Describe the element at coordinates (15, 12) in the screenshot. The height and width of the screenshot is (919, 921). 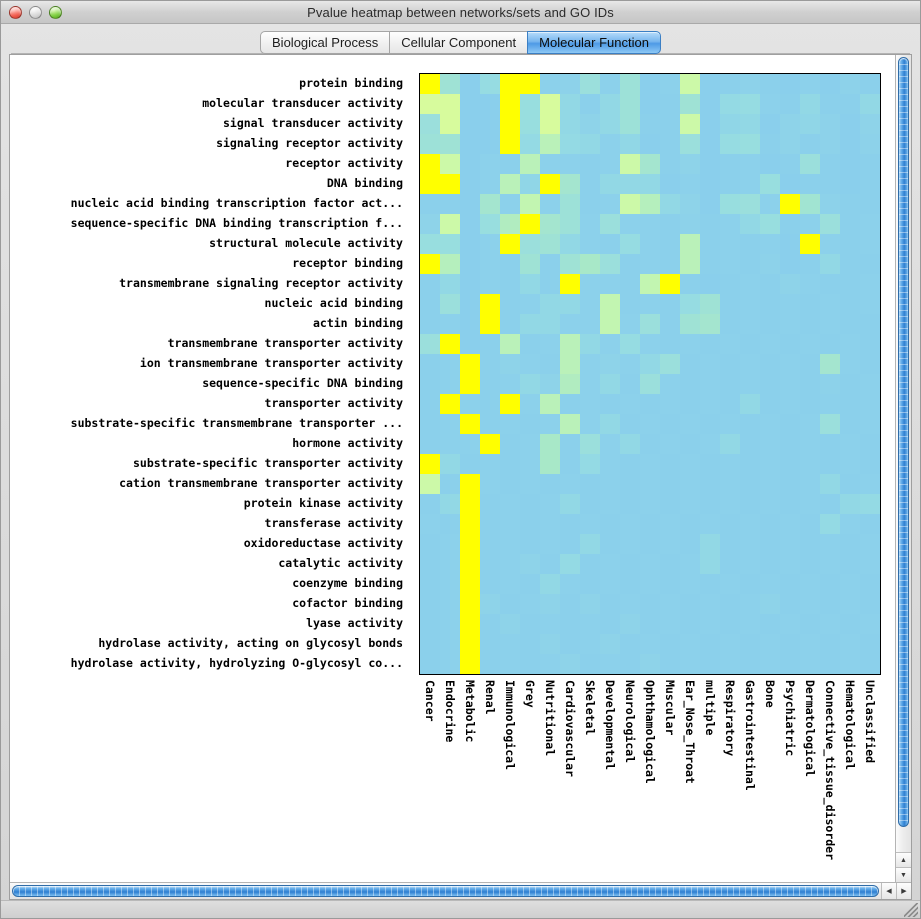
I see `close-button` at that location.